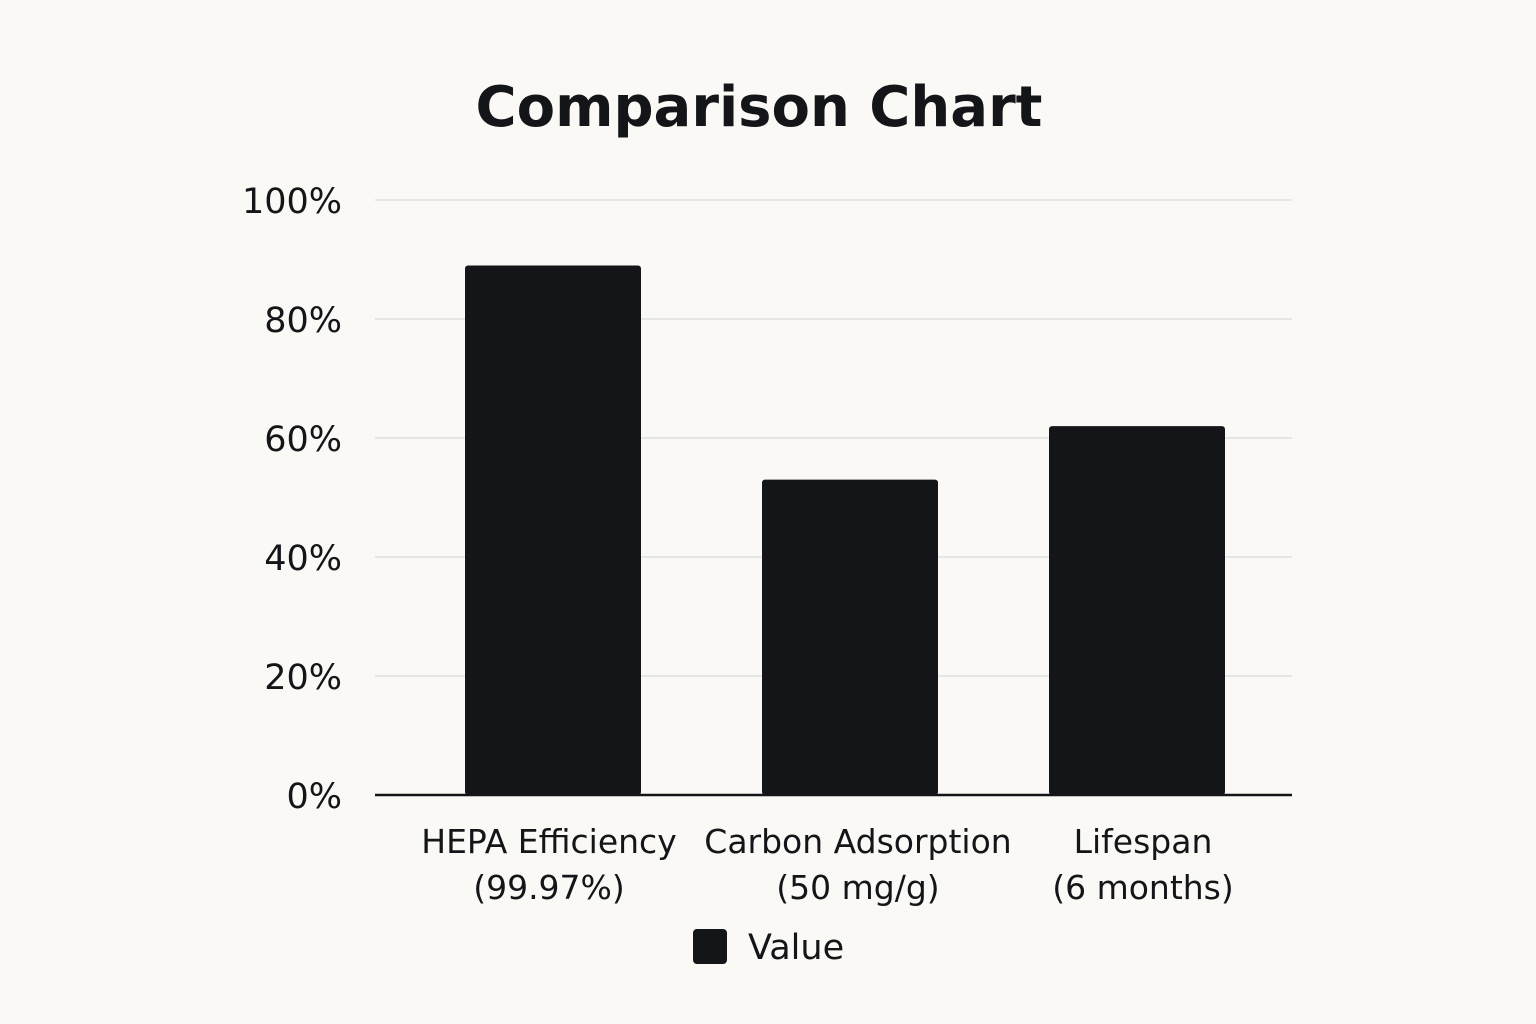  I want to click on y-axis-ticks: 0% 20% 40% 60% 80% 100%, so click(292, 499).